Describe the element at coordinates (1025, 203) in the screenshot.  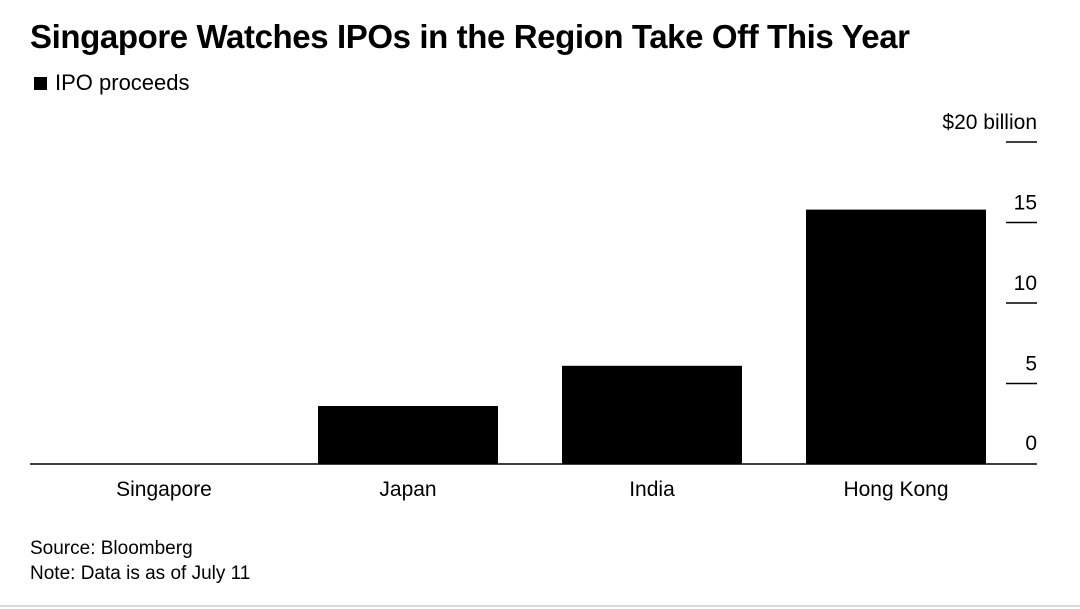
I see `y-tick-label: 15` at that location.